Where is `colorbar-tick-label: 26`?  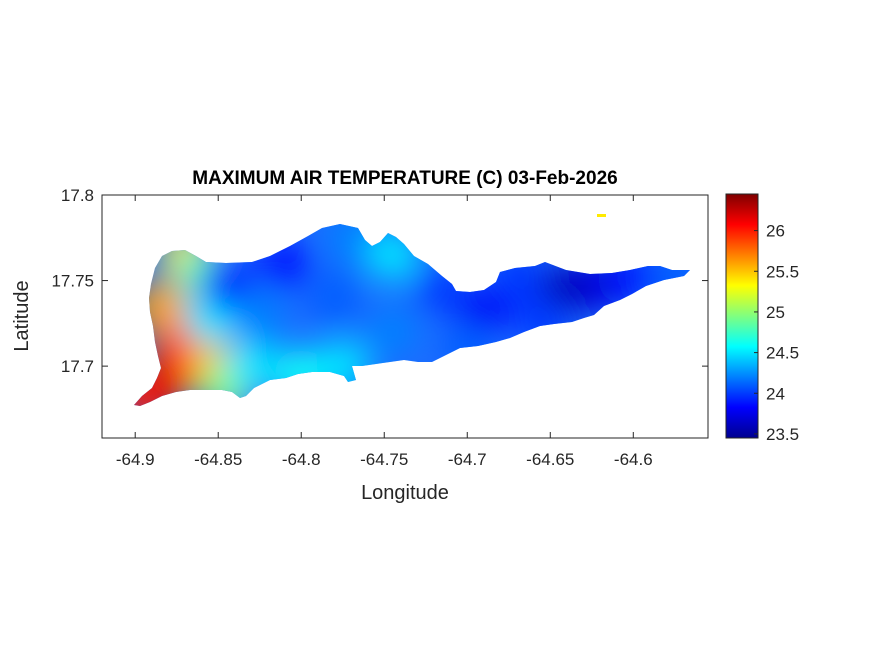 colorbar-tick-label: 26 is located at coordinates (775, 231).